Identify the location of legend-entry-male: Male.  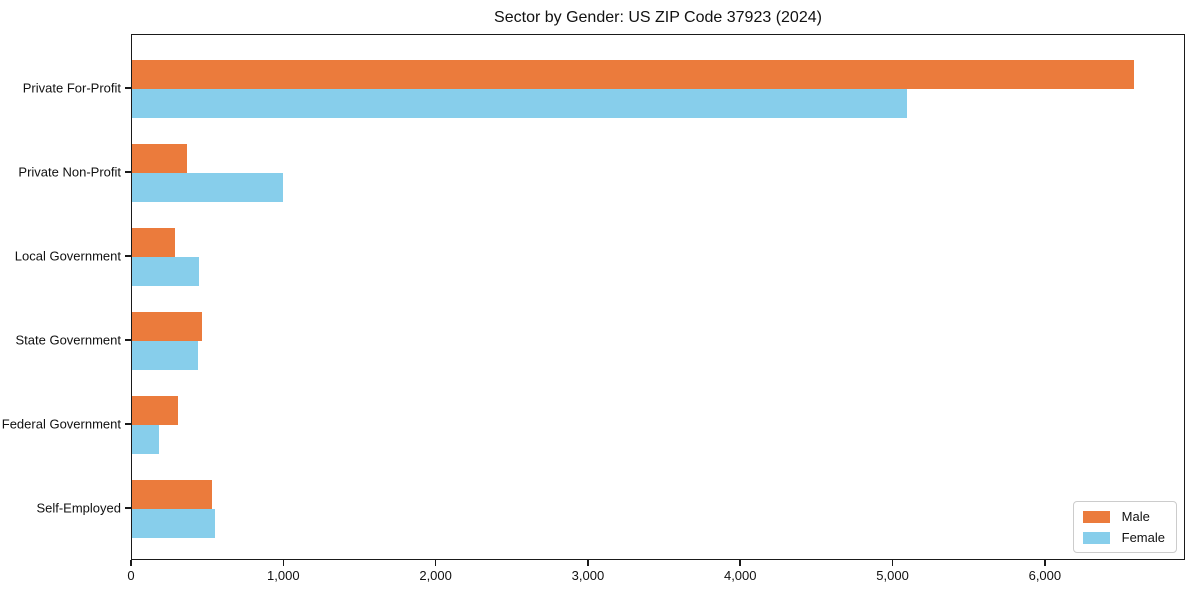
(1123, 516).